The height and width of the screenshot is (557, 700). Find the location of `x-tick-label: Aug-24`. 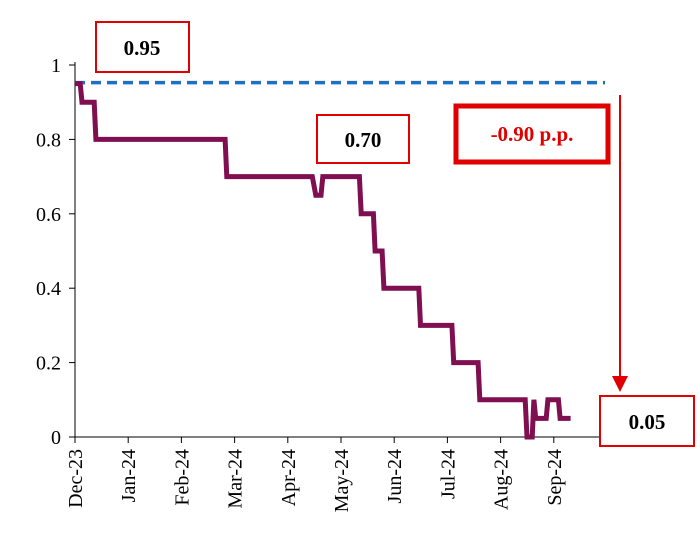

x-tick-label: Aug-24 is located at coordinates (502, 479).